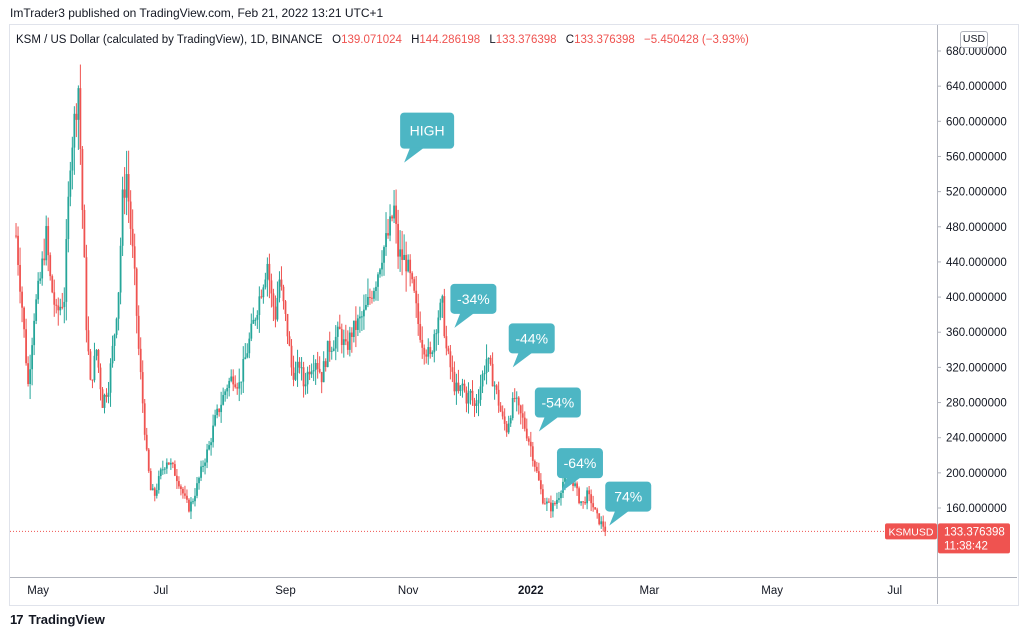 This screenshot has height=637, width=1024. I want to click on x-tick-label: May, so click(38, 591).